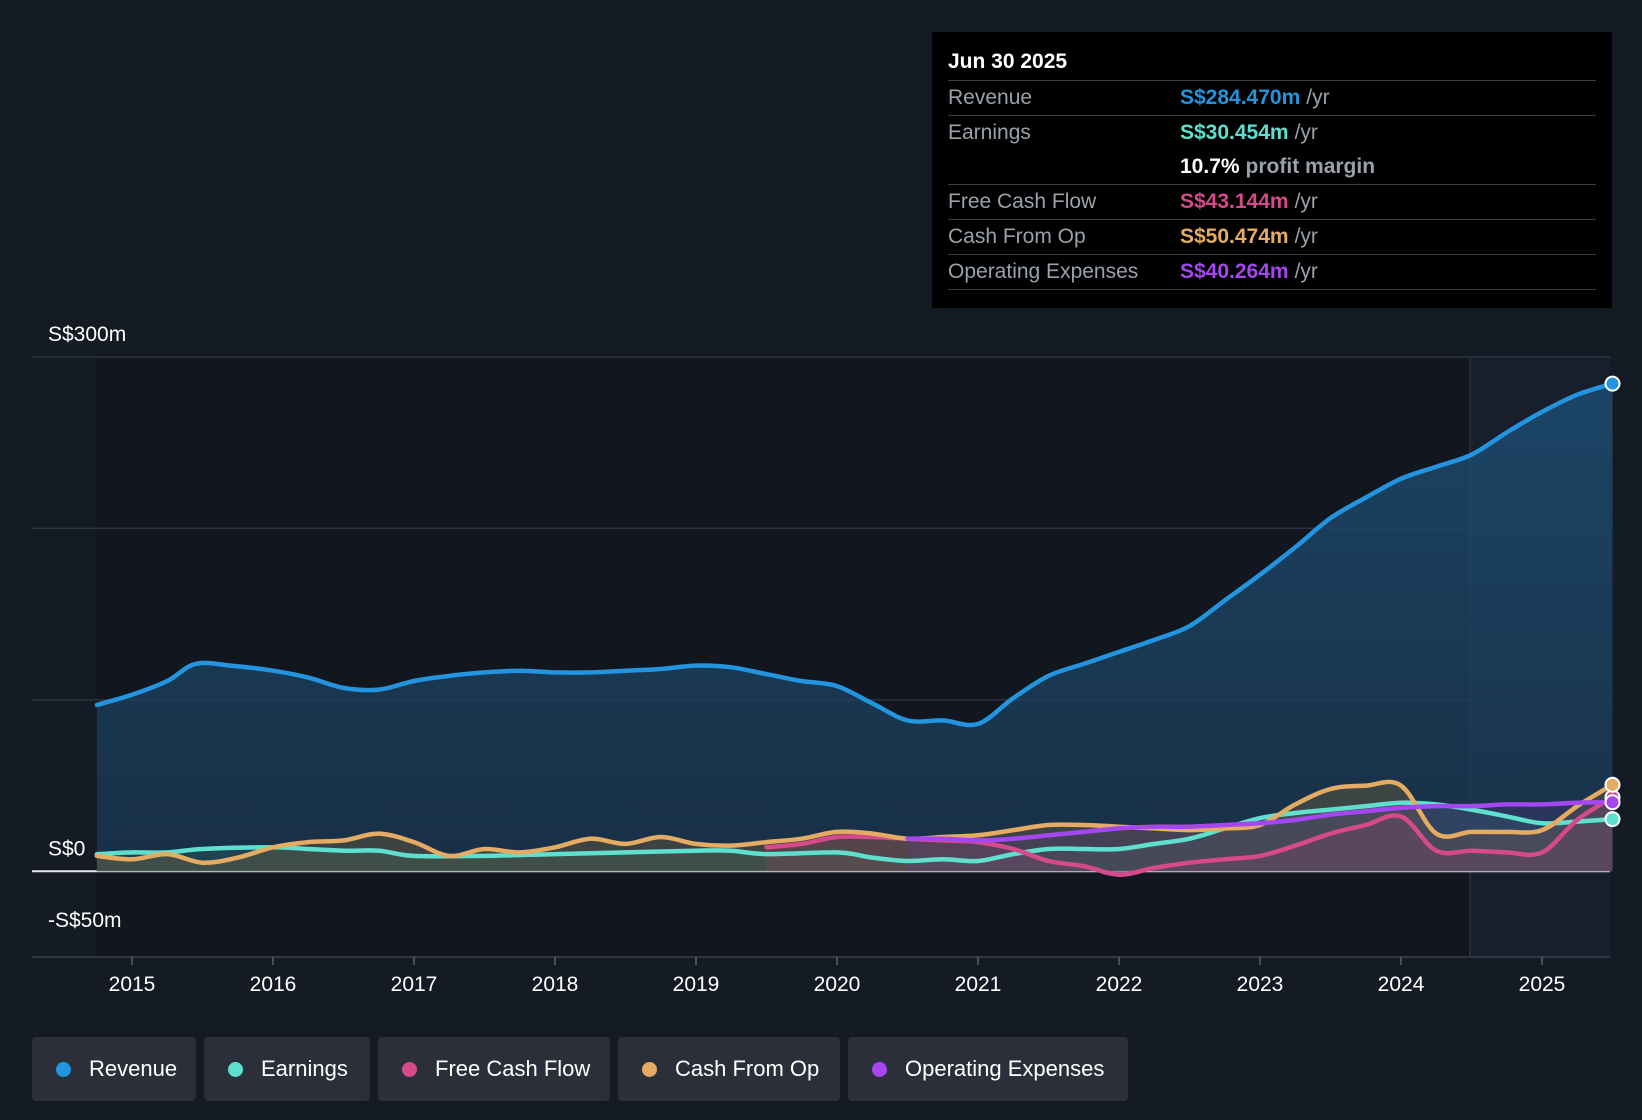  I want to click on x-tick-label: 2025, so click(1542, 984).